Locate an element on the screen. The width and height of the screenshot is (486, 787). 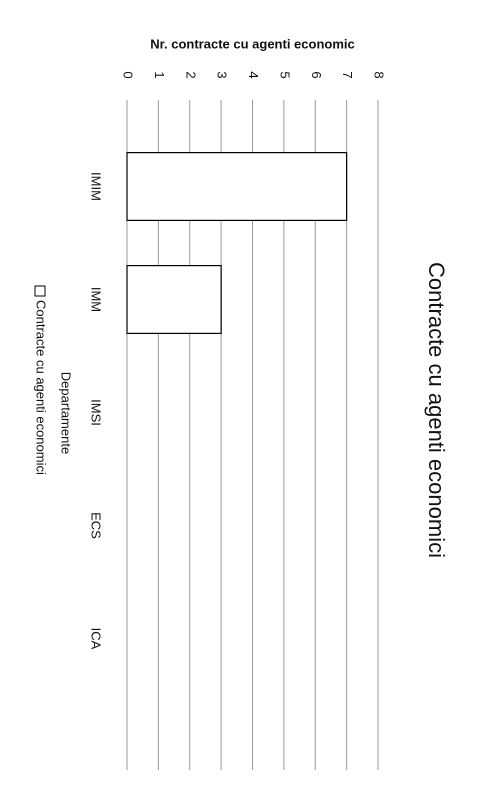
y-tick-label: 1 is located at coordinates (159, 74).